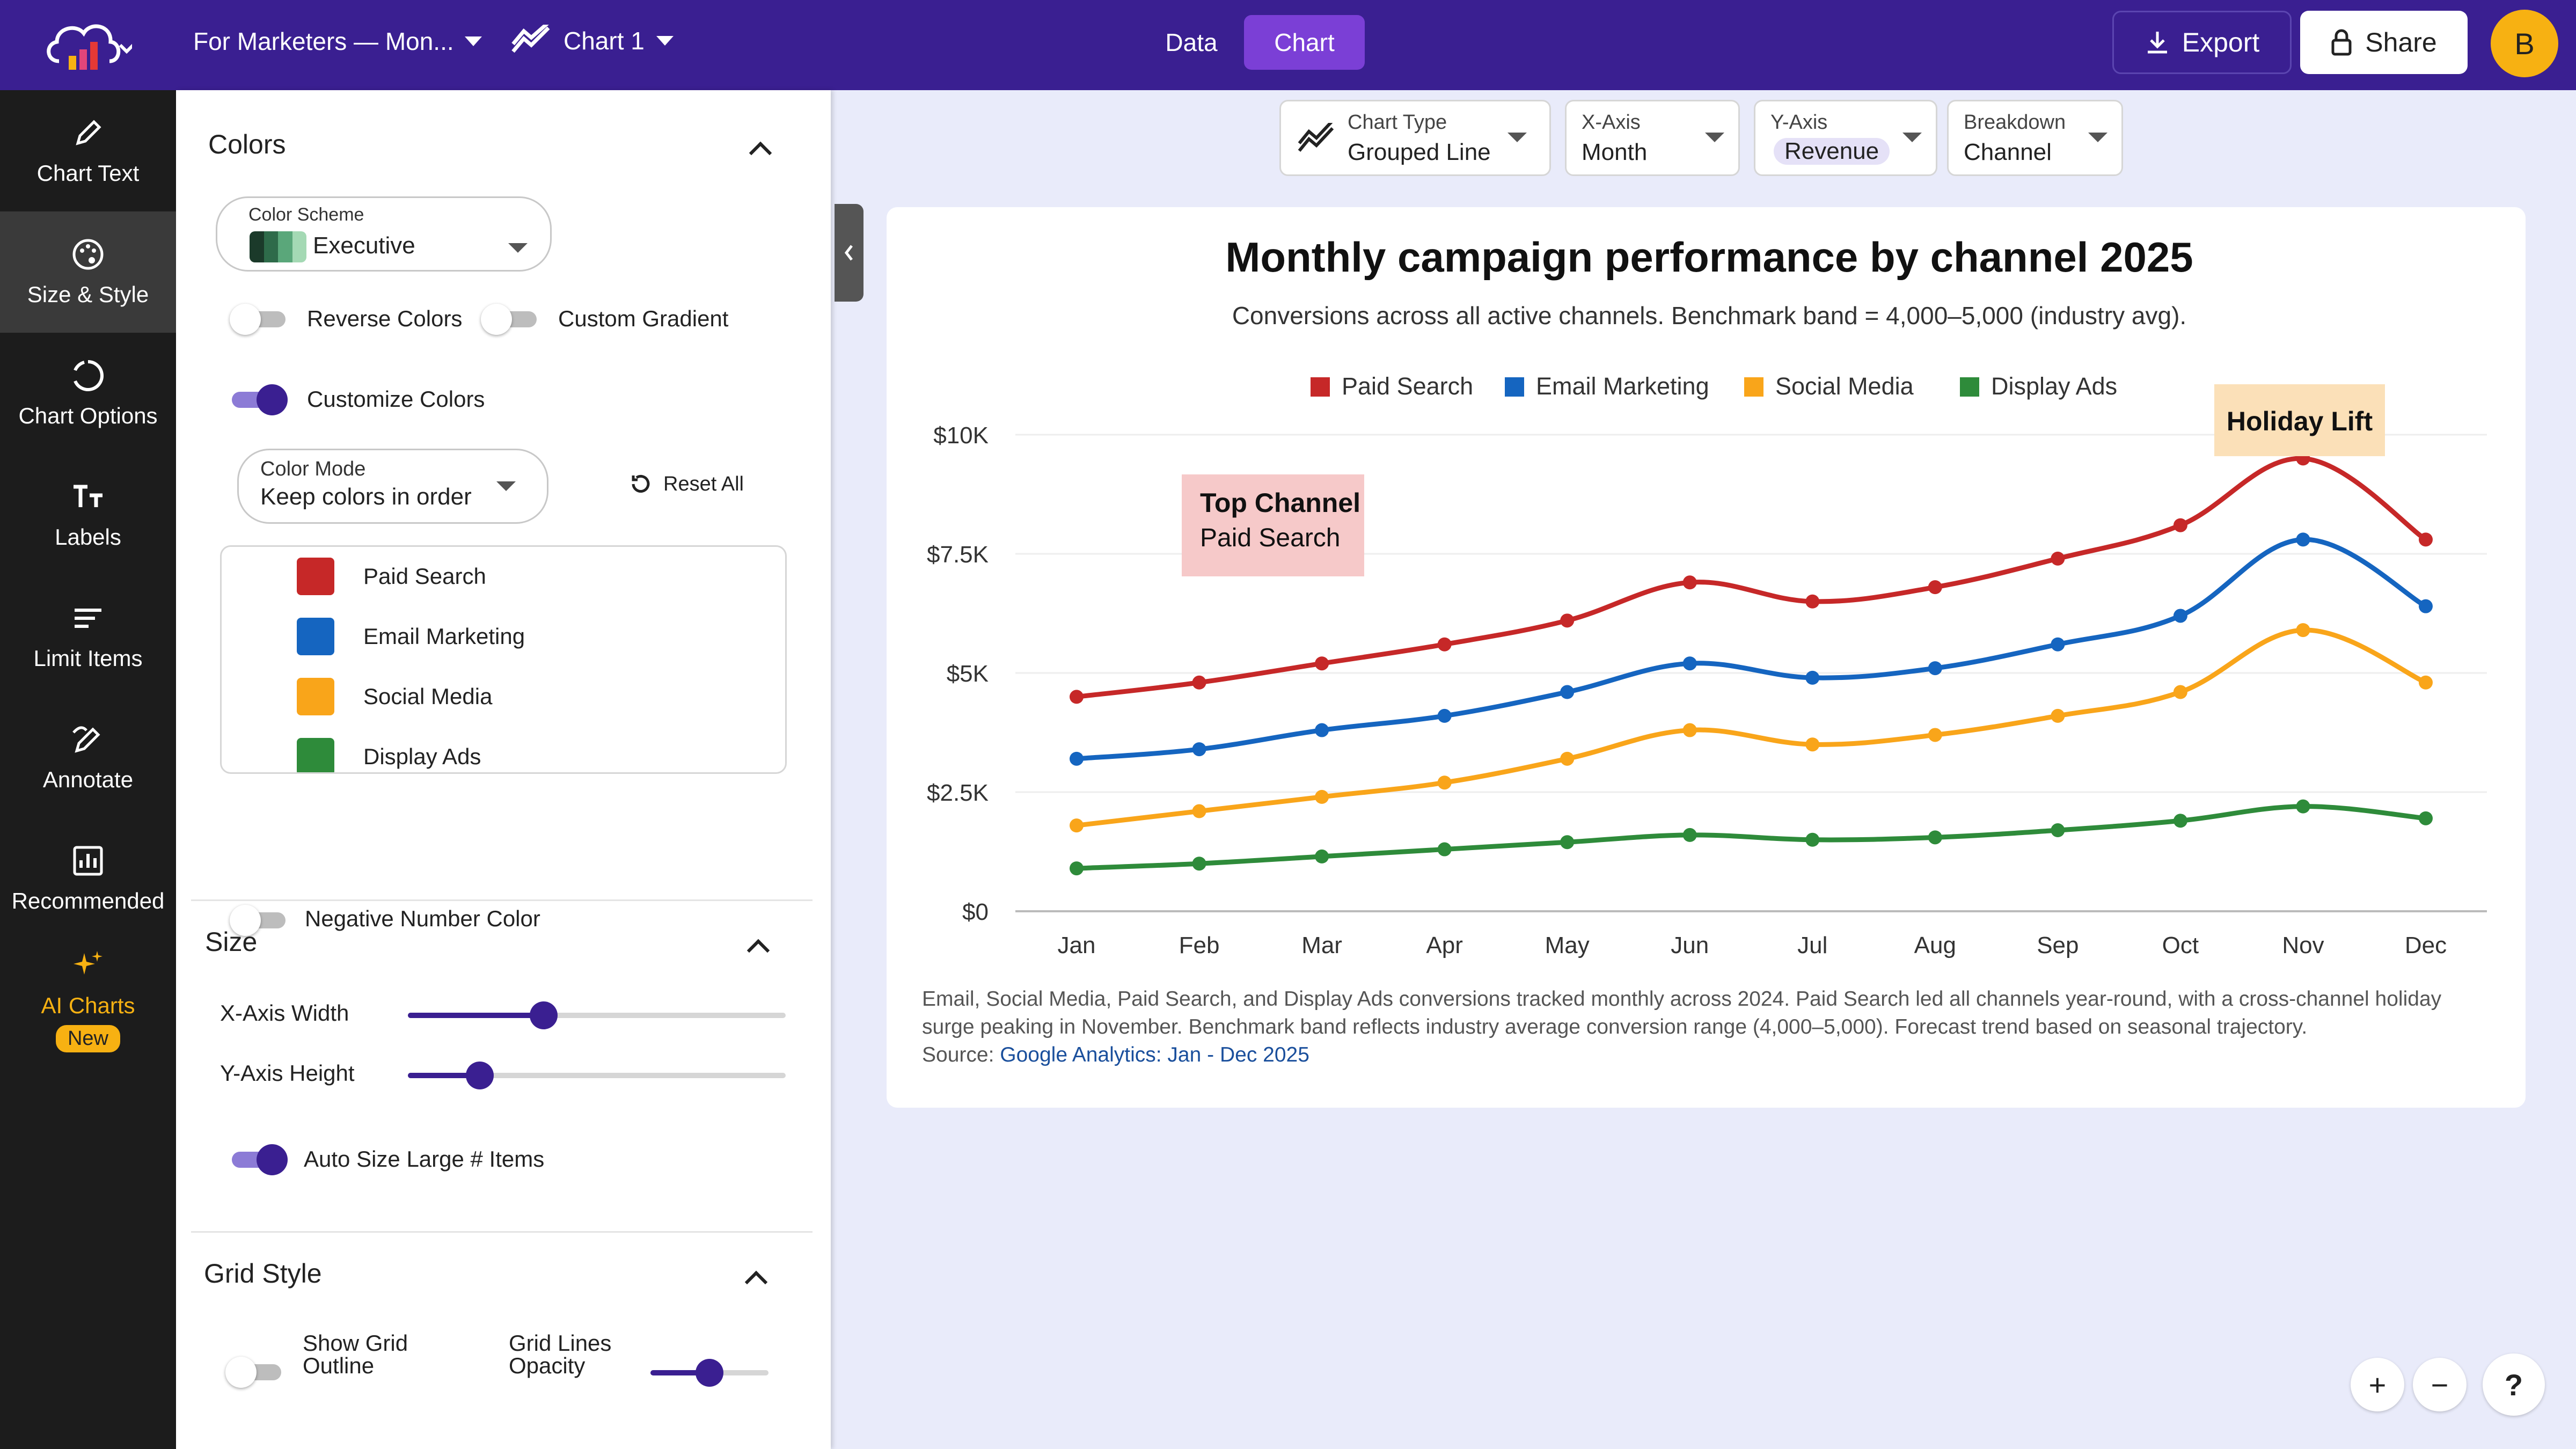 Image resolution: width=2576 pixels, height=1449 pixels. I want to click on chart-type-select: Chart Type Grouped Line, so click(1415, 138).